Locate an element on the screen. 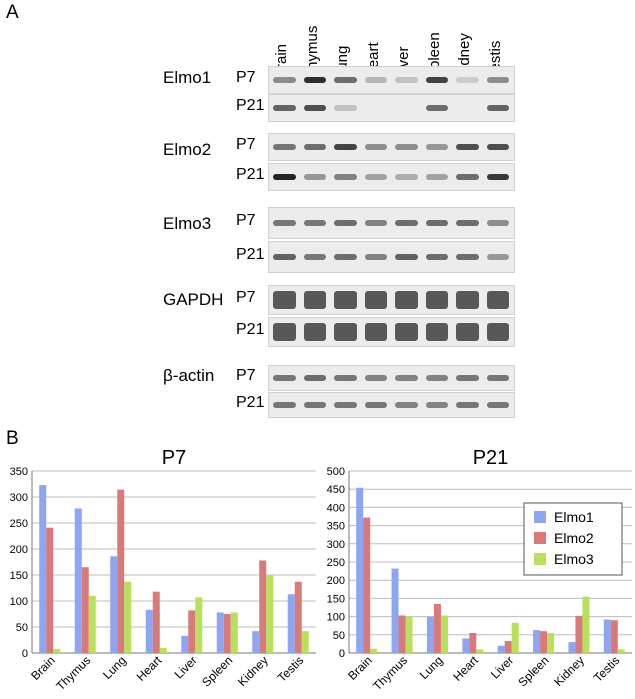  y-tick-label: 50 is located at coordinates (339, 636).